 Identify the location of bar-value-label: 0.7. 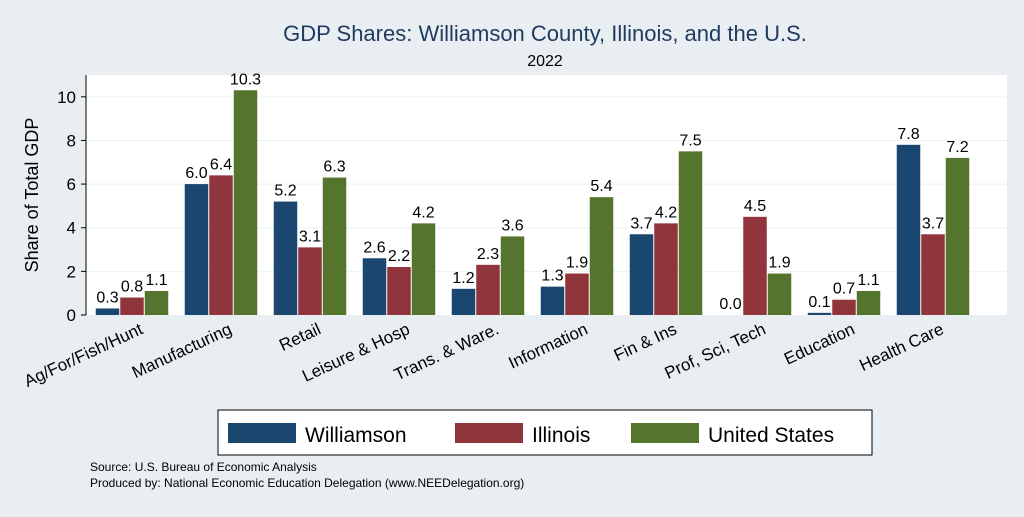
(844, 289).